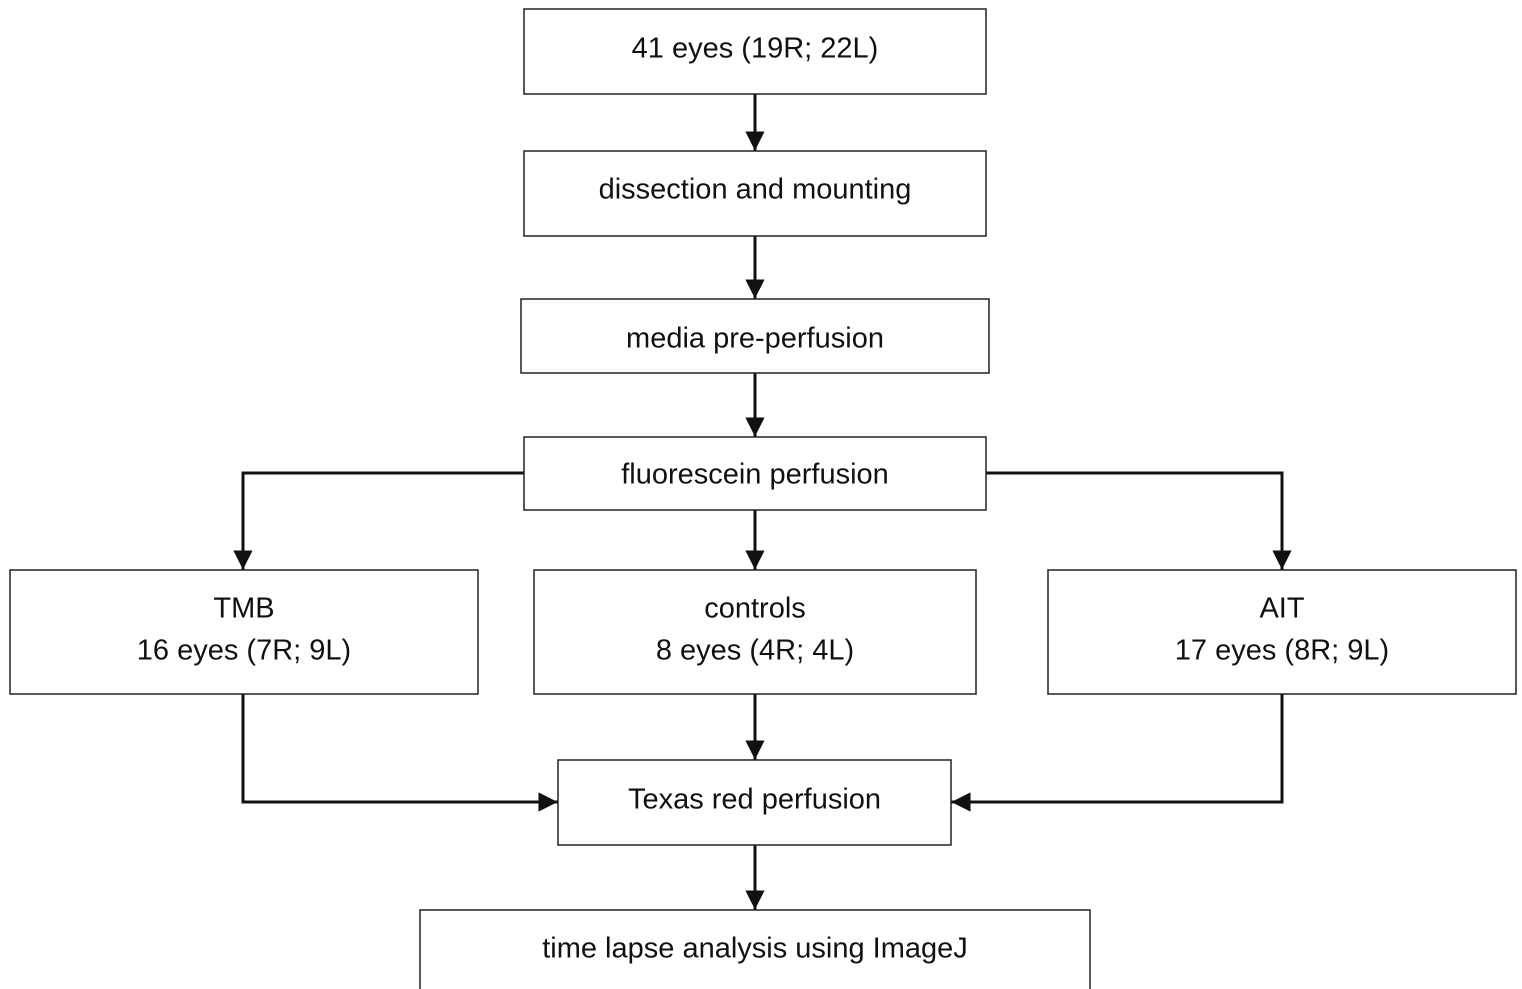 The image size is (1522, 989). I want to click on node-label: fluorescein perfusion, so click(755, 475).